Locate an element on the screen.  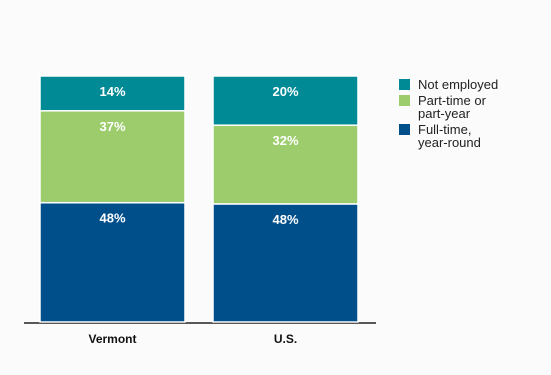
data-label-vermont-part-time-or-part-year: 37% is located at coordinates (112, 126).